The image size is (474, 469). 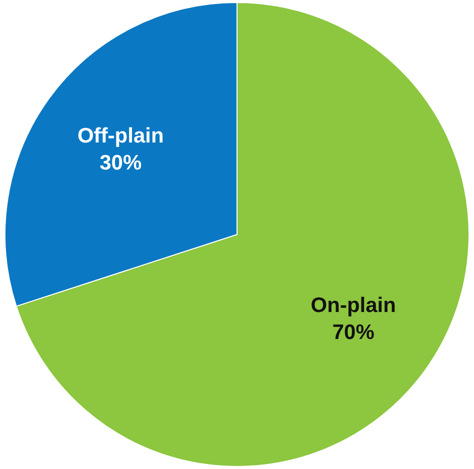 What do you see at coordinates (353, 305) in the screenshot?
I see `slice-label: On-plain` at bounding box center [353, 305].